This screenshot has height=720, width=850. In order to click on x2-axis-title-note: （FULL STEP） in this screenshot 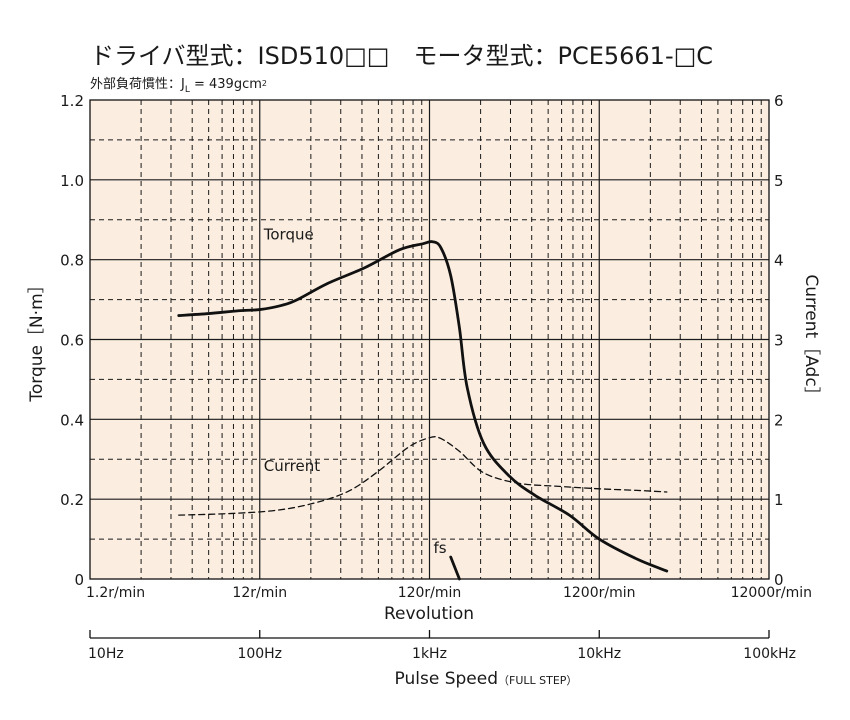, I will do `click(537, 680)`.